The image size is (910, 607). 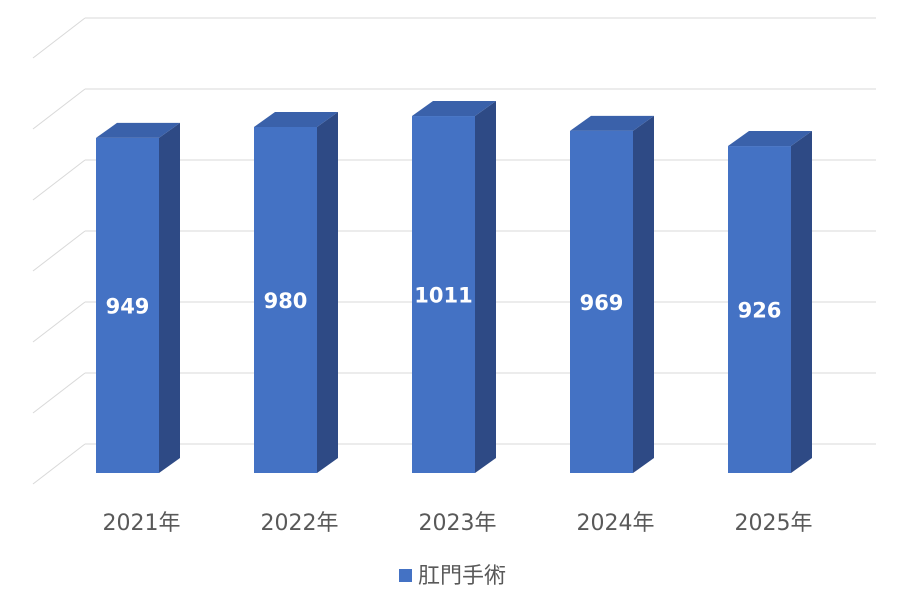 I want to click on data-label: 980, so click(x=286, y=301).